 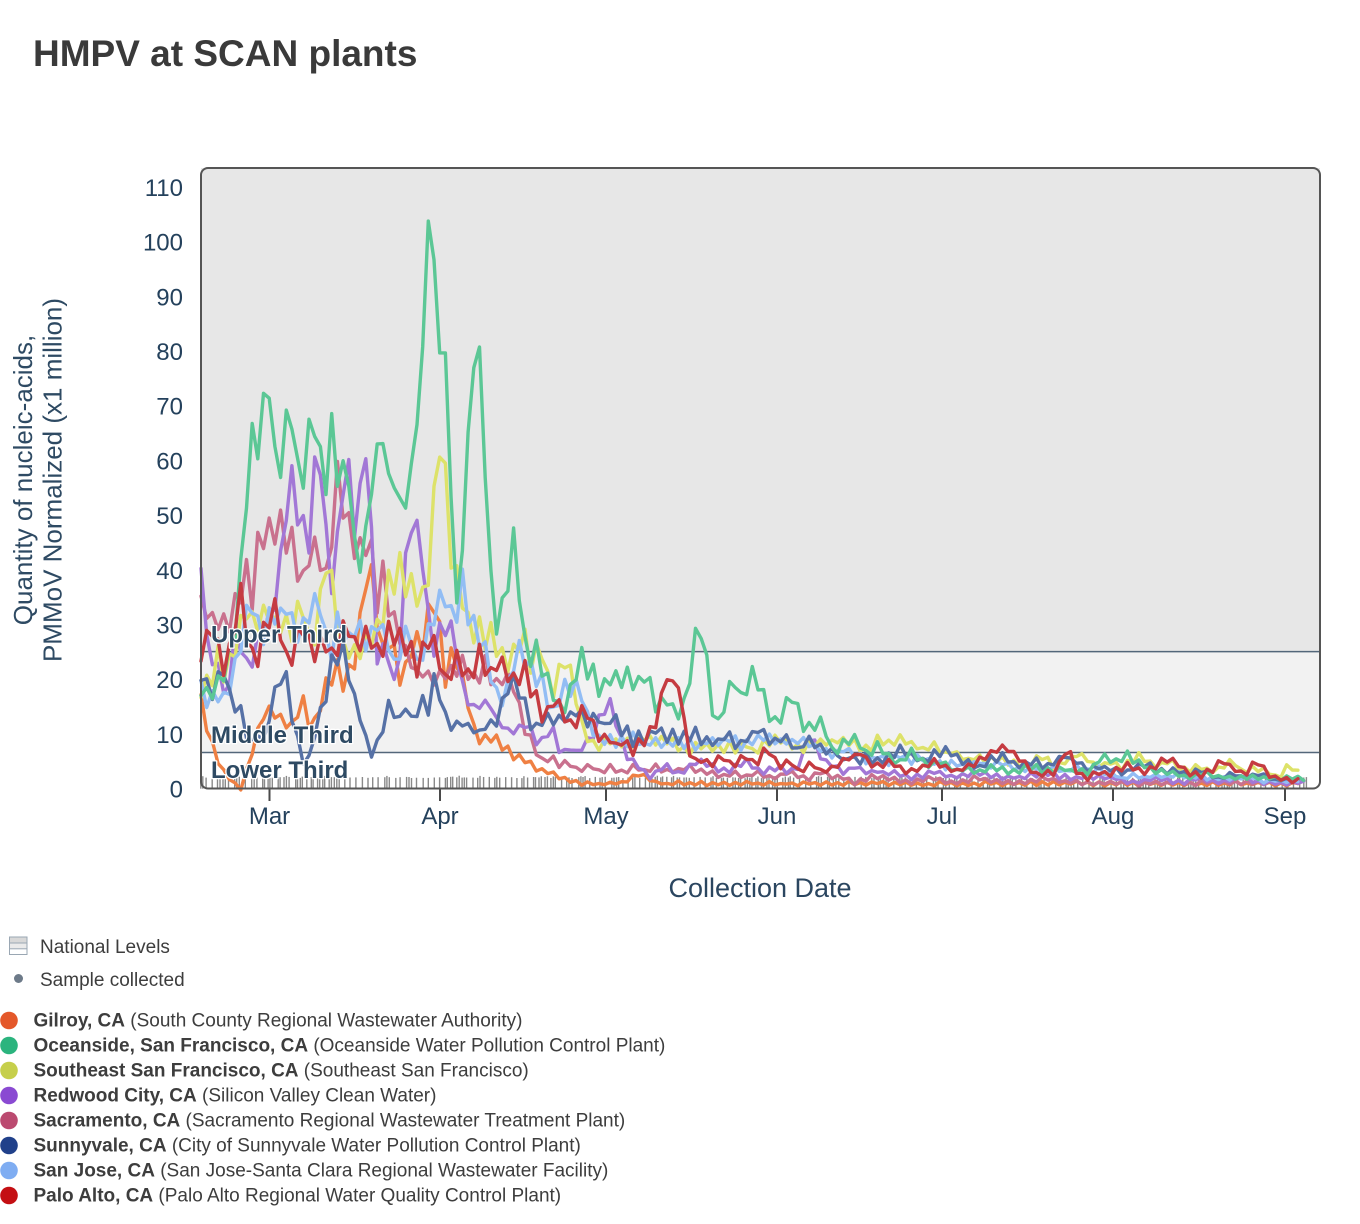 What do you see at coordinates (169, 680) in the screenshot?
I see `svg-text: 20` at bounding box center [169, 680].